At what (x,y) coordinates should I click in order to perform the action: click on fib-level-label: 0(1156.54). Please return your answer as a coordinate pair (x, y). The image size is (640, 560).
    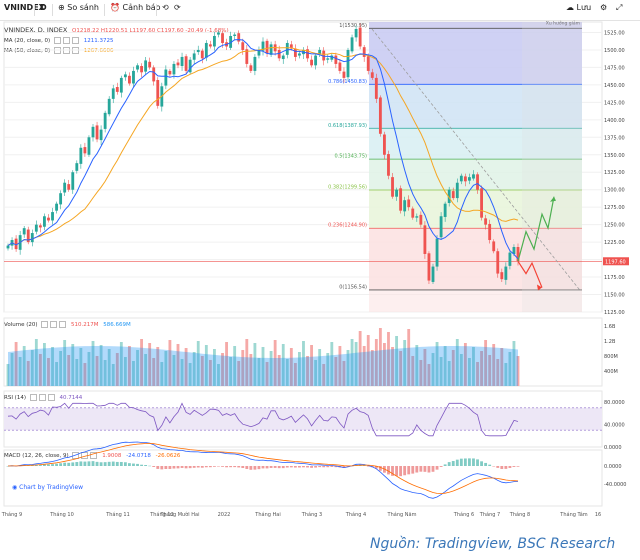
    Looking at the image, I should click on (353, 287).